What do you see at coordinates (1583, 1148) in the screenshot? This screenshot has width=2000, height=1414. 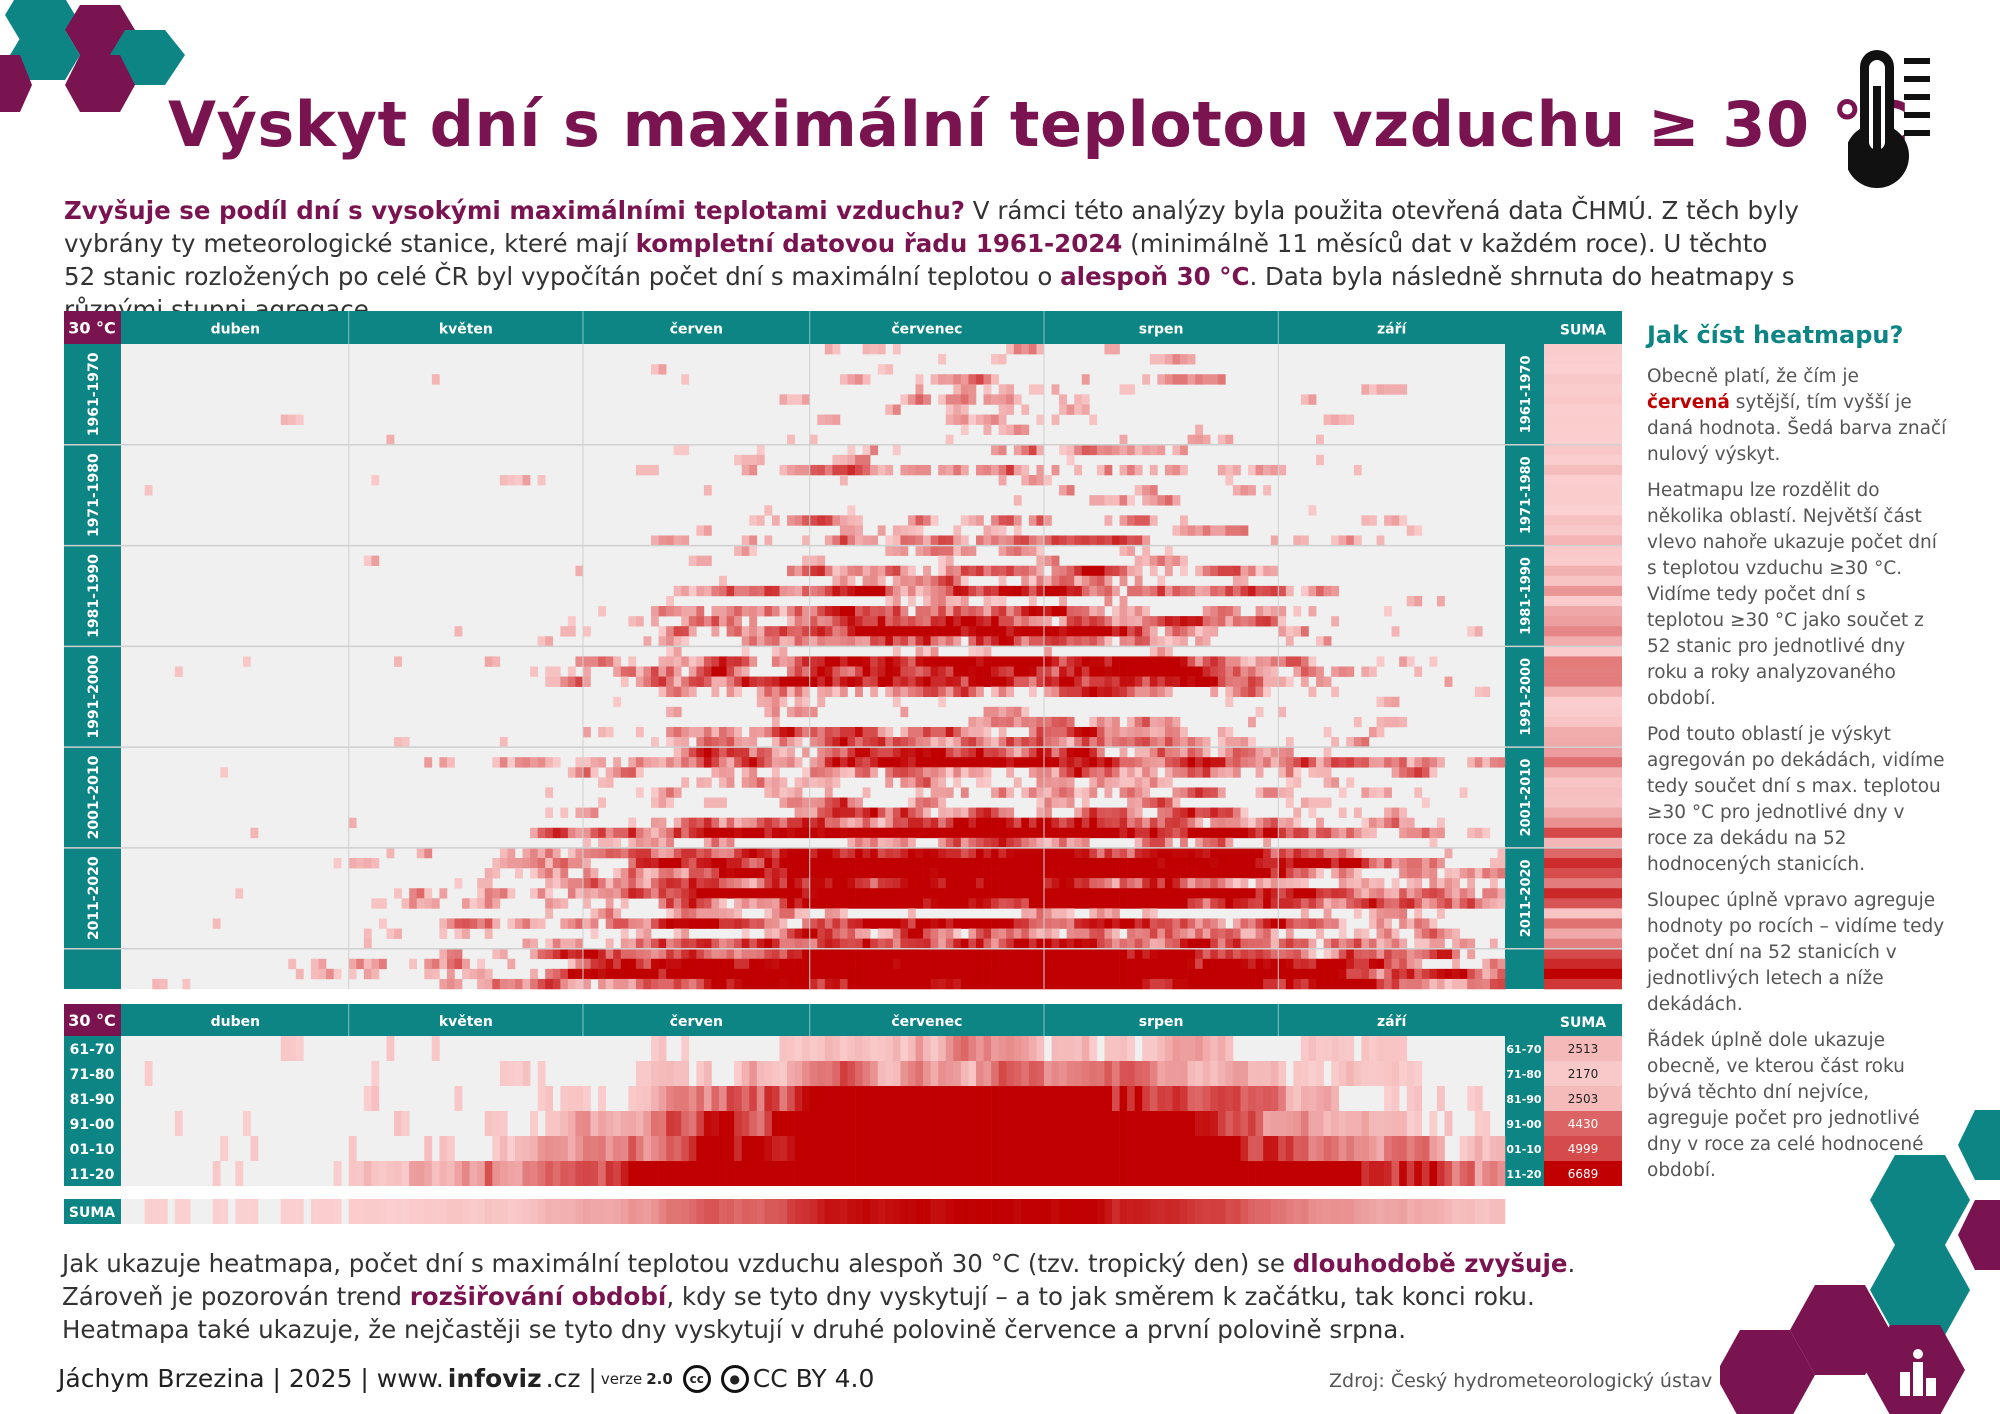 I see `decade-total-cell` at bounding box center [1583, 1148].